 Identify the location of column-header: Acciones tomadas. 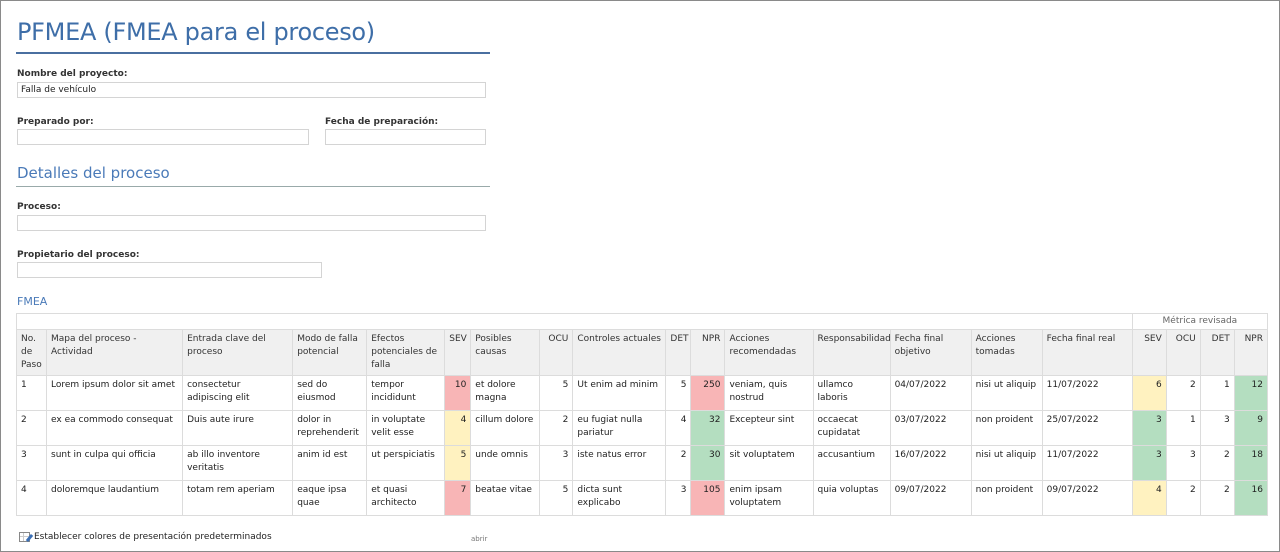
(1006, 352).